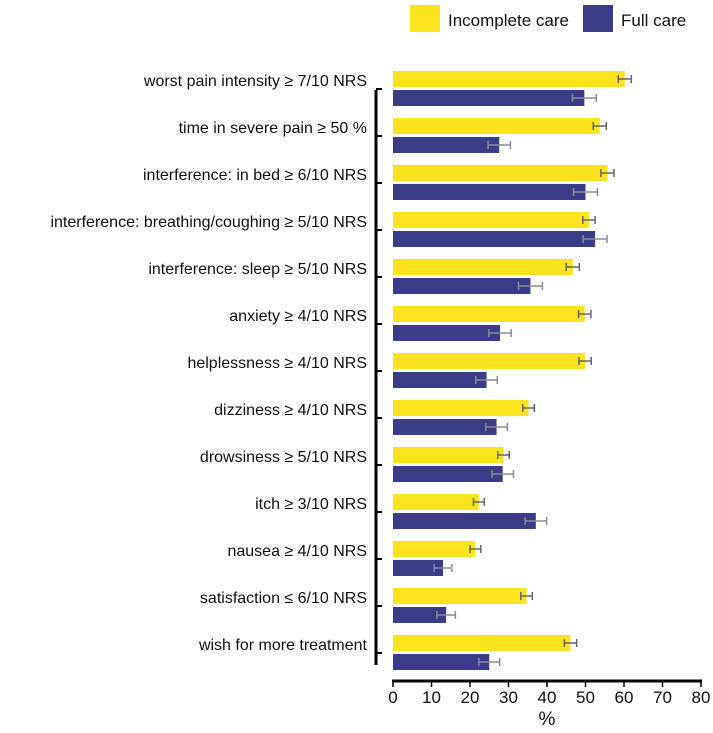 The image size is (713, 733). I want to click on category-label: satisfaction ≤ 6/10 NRS, so click(283, 598).